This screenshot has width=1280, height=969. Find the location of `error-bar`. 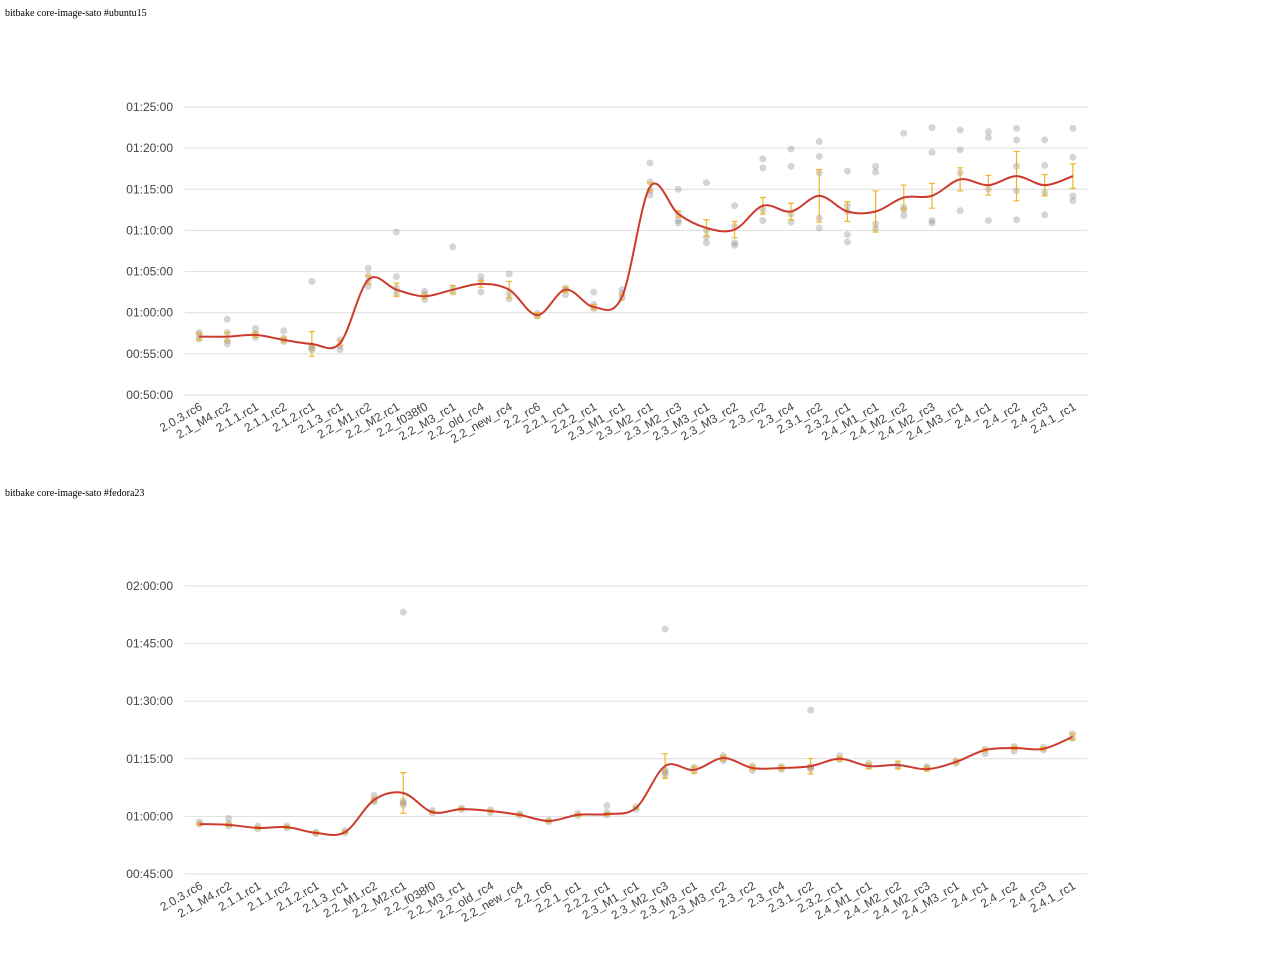

error-bar is located at coordinates (1072, 176).